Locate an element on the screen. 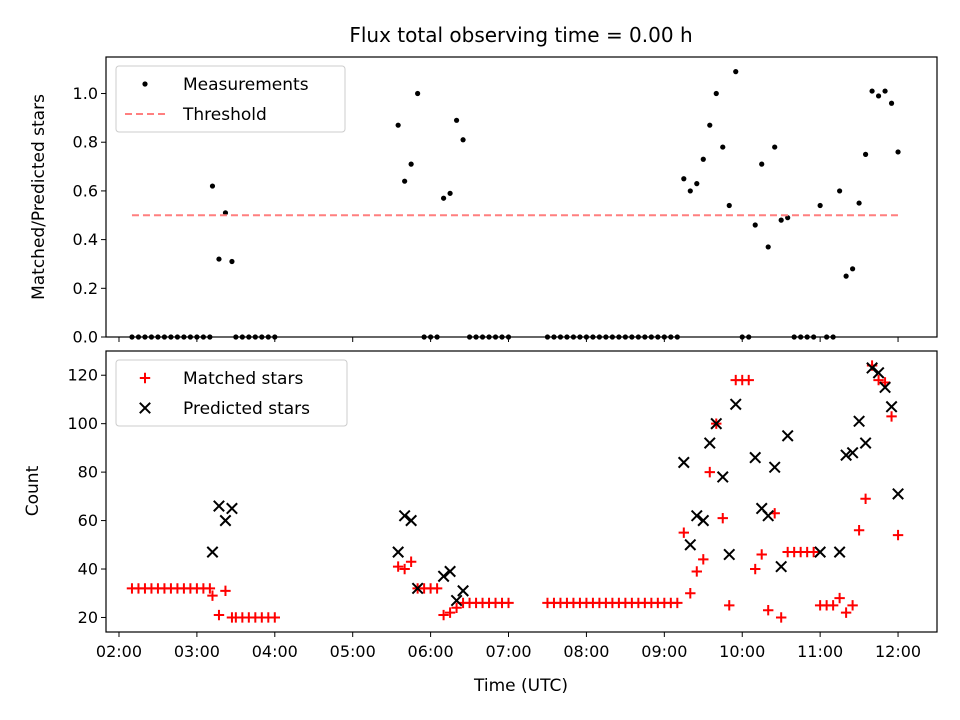 Image resolution: width=960 pixels, height=720 pixels. x-tick-label: 05:00 is located at coordinates (353, 651).